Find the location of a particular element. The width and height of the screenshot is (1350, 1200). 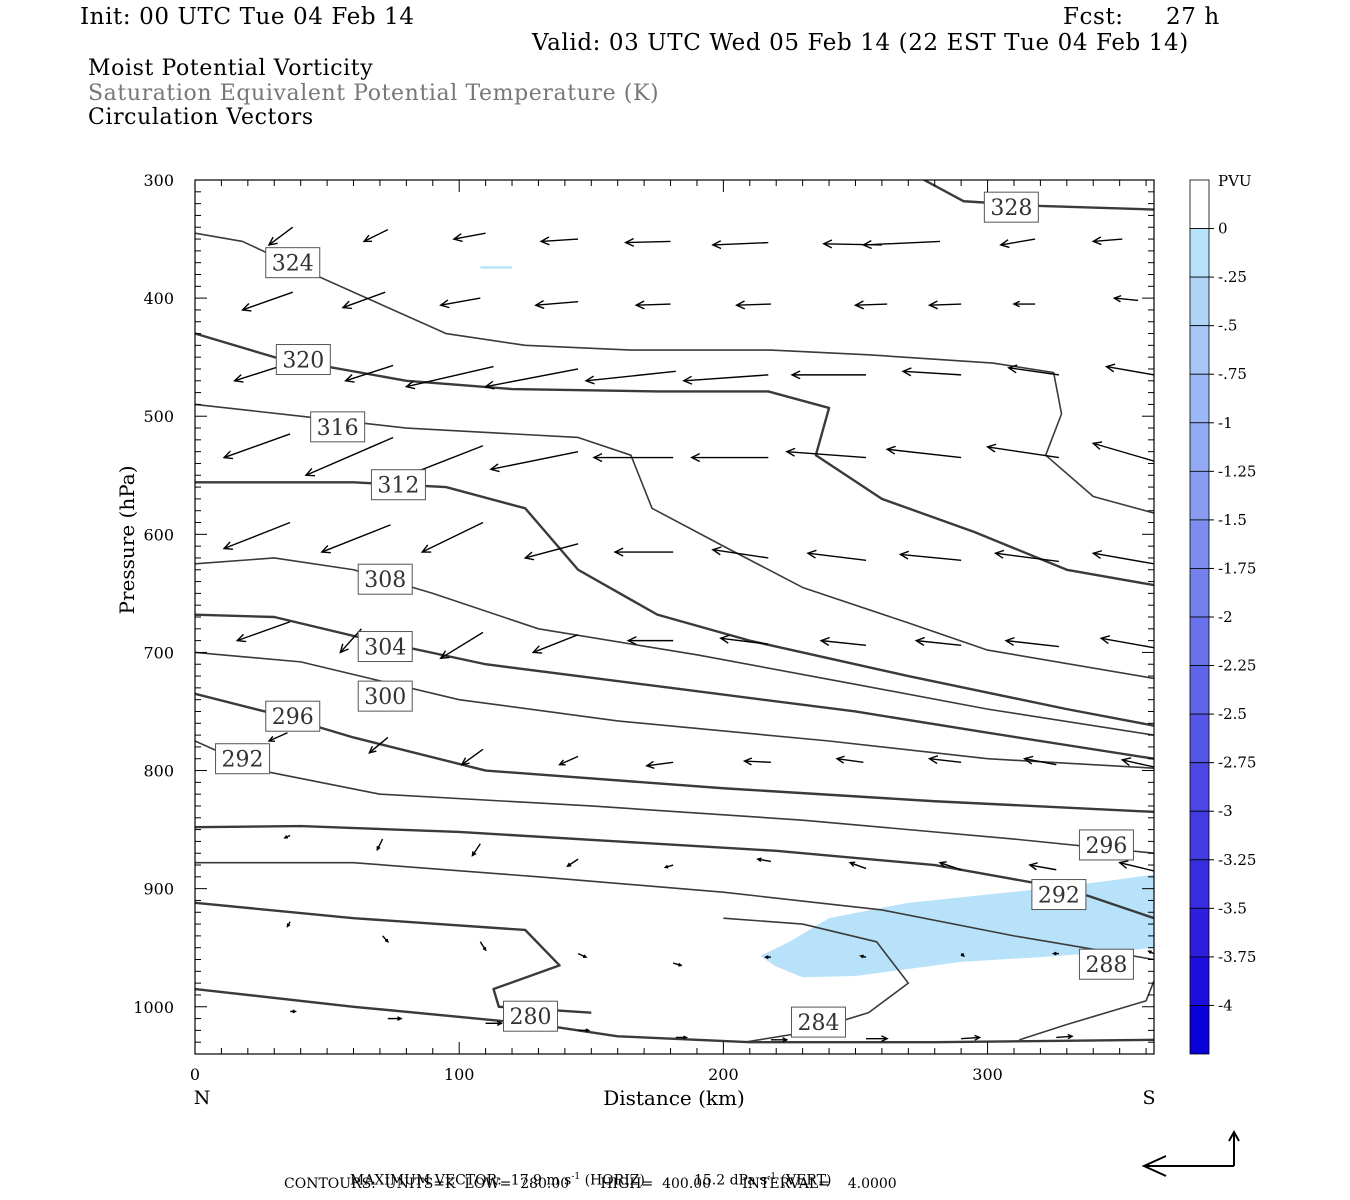

svg-text: 280 is located at coordinates (531, 1017).